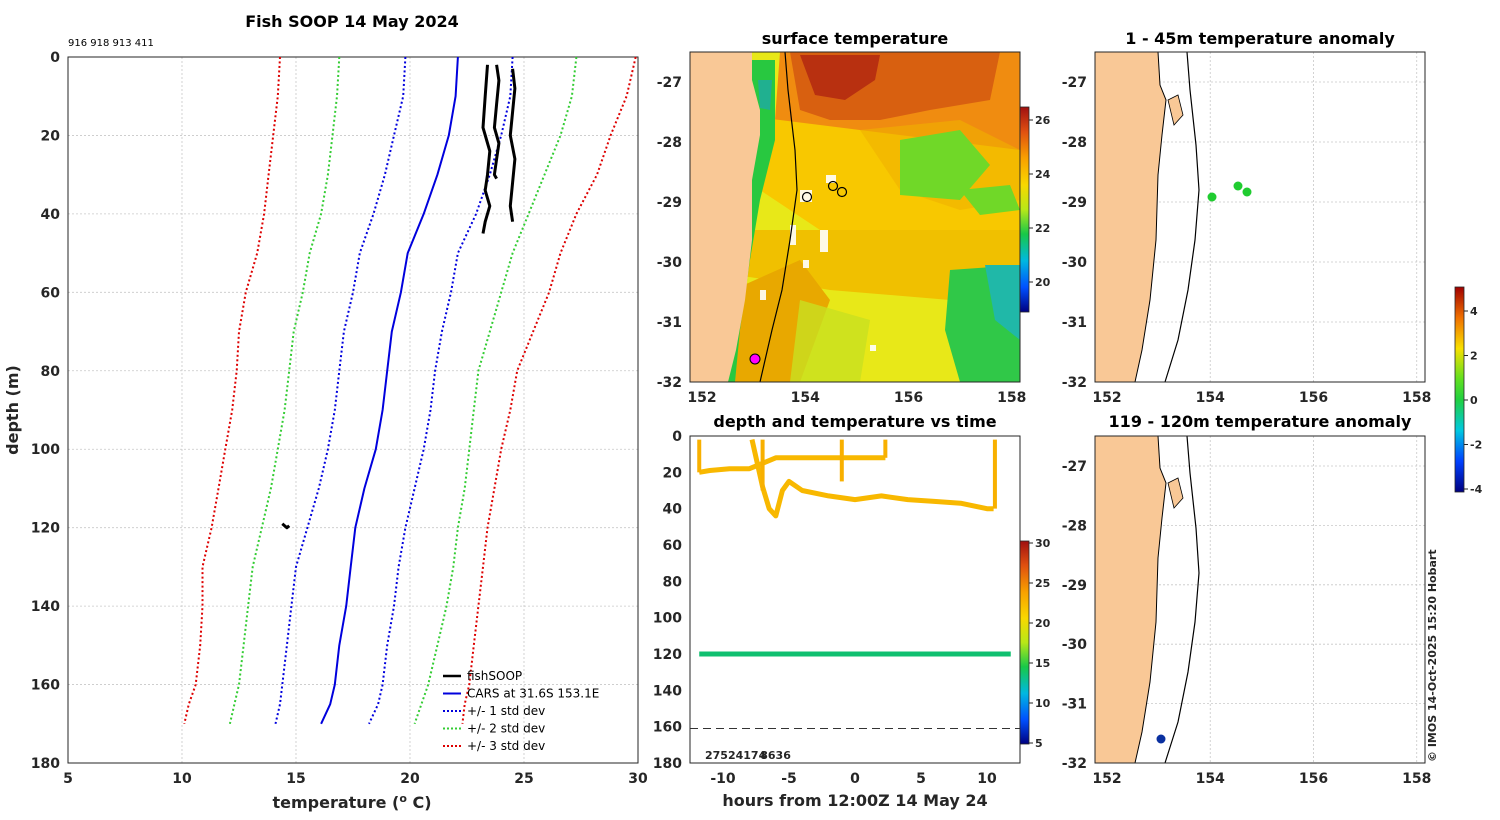 Image resolution: width=1500 pixels, height=820 pixels. I want to click on timeplot-y-tick: 60, so click(673, 546).